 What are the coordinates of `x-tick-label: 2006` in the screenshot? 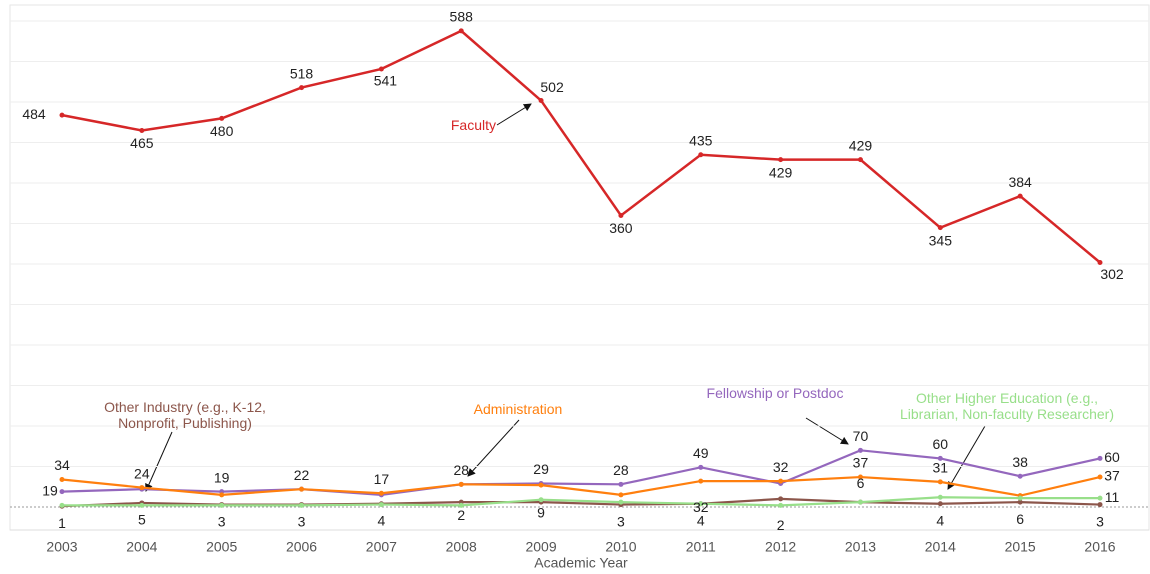 It's located at (301, 547).